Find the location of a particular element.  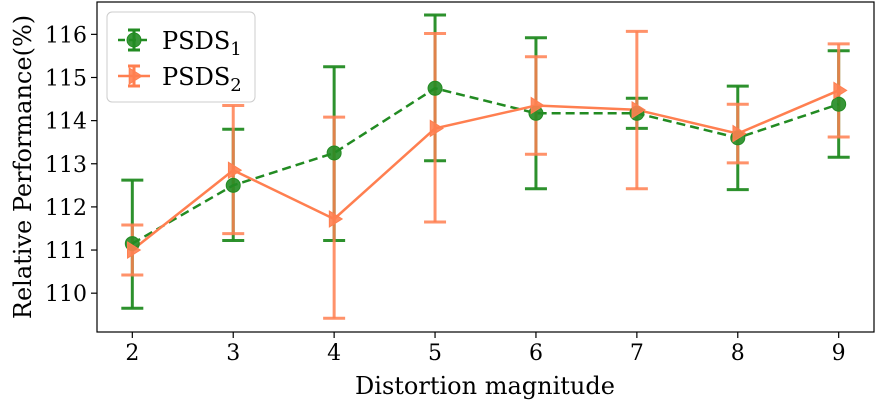

x-axis: 2 3 4 5 6 7 8 9 is located at coordinates (485, 349).